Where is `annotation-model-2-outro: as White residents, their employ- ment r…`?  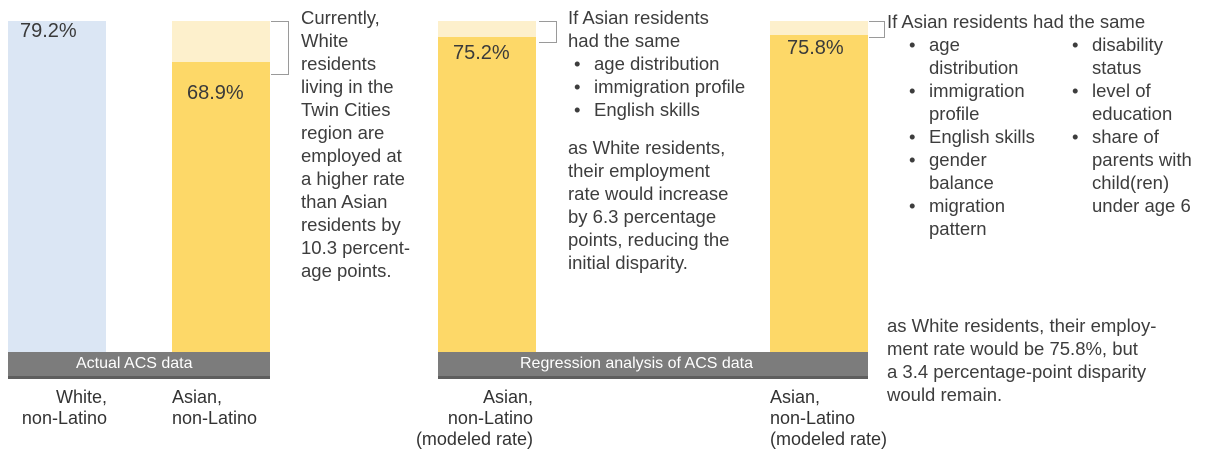
annotation-model-2-outro: as White residents, their employ- ment r… is located at coordinates (1022, 360).